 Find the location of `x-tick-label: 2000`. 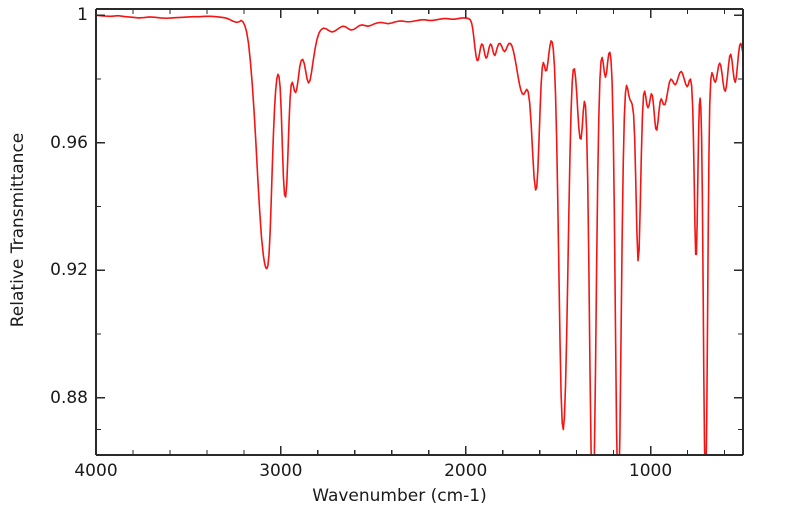

x-tick-label: 2000 is located at coordinates (466, 471).